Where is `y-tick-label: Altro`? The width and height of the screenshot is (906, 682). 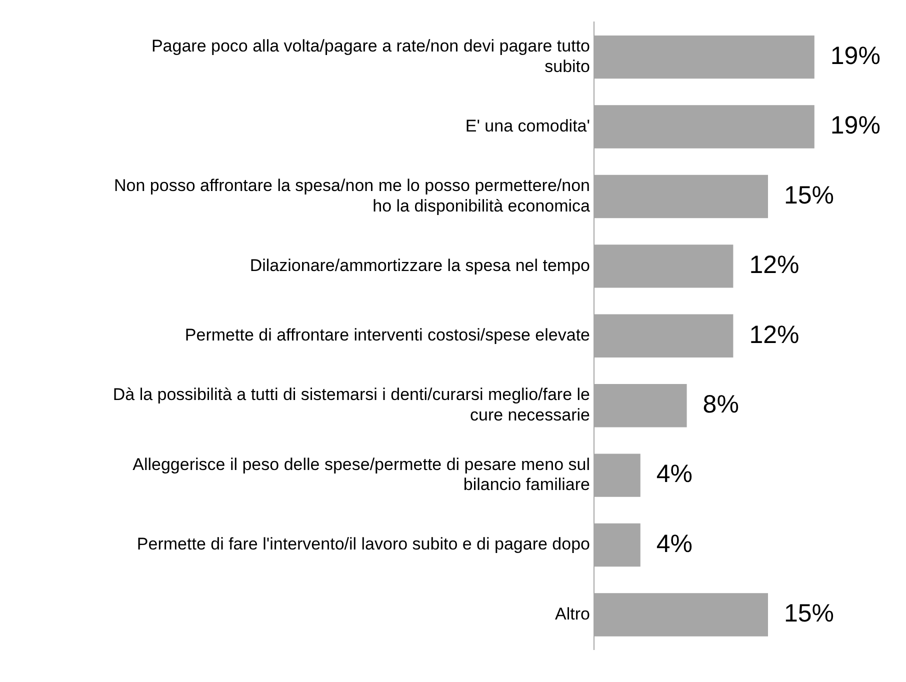
y-tick-label: Altro is located at coordinates (572, 614).